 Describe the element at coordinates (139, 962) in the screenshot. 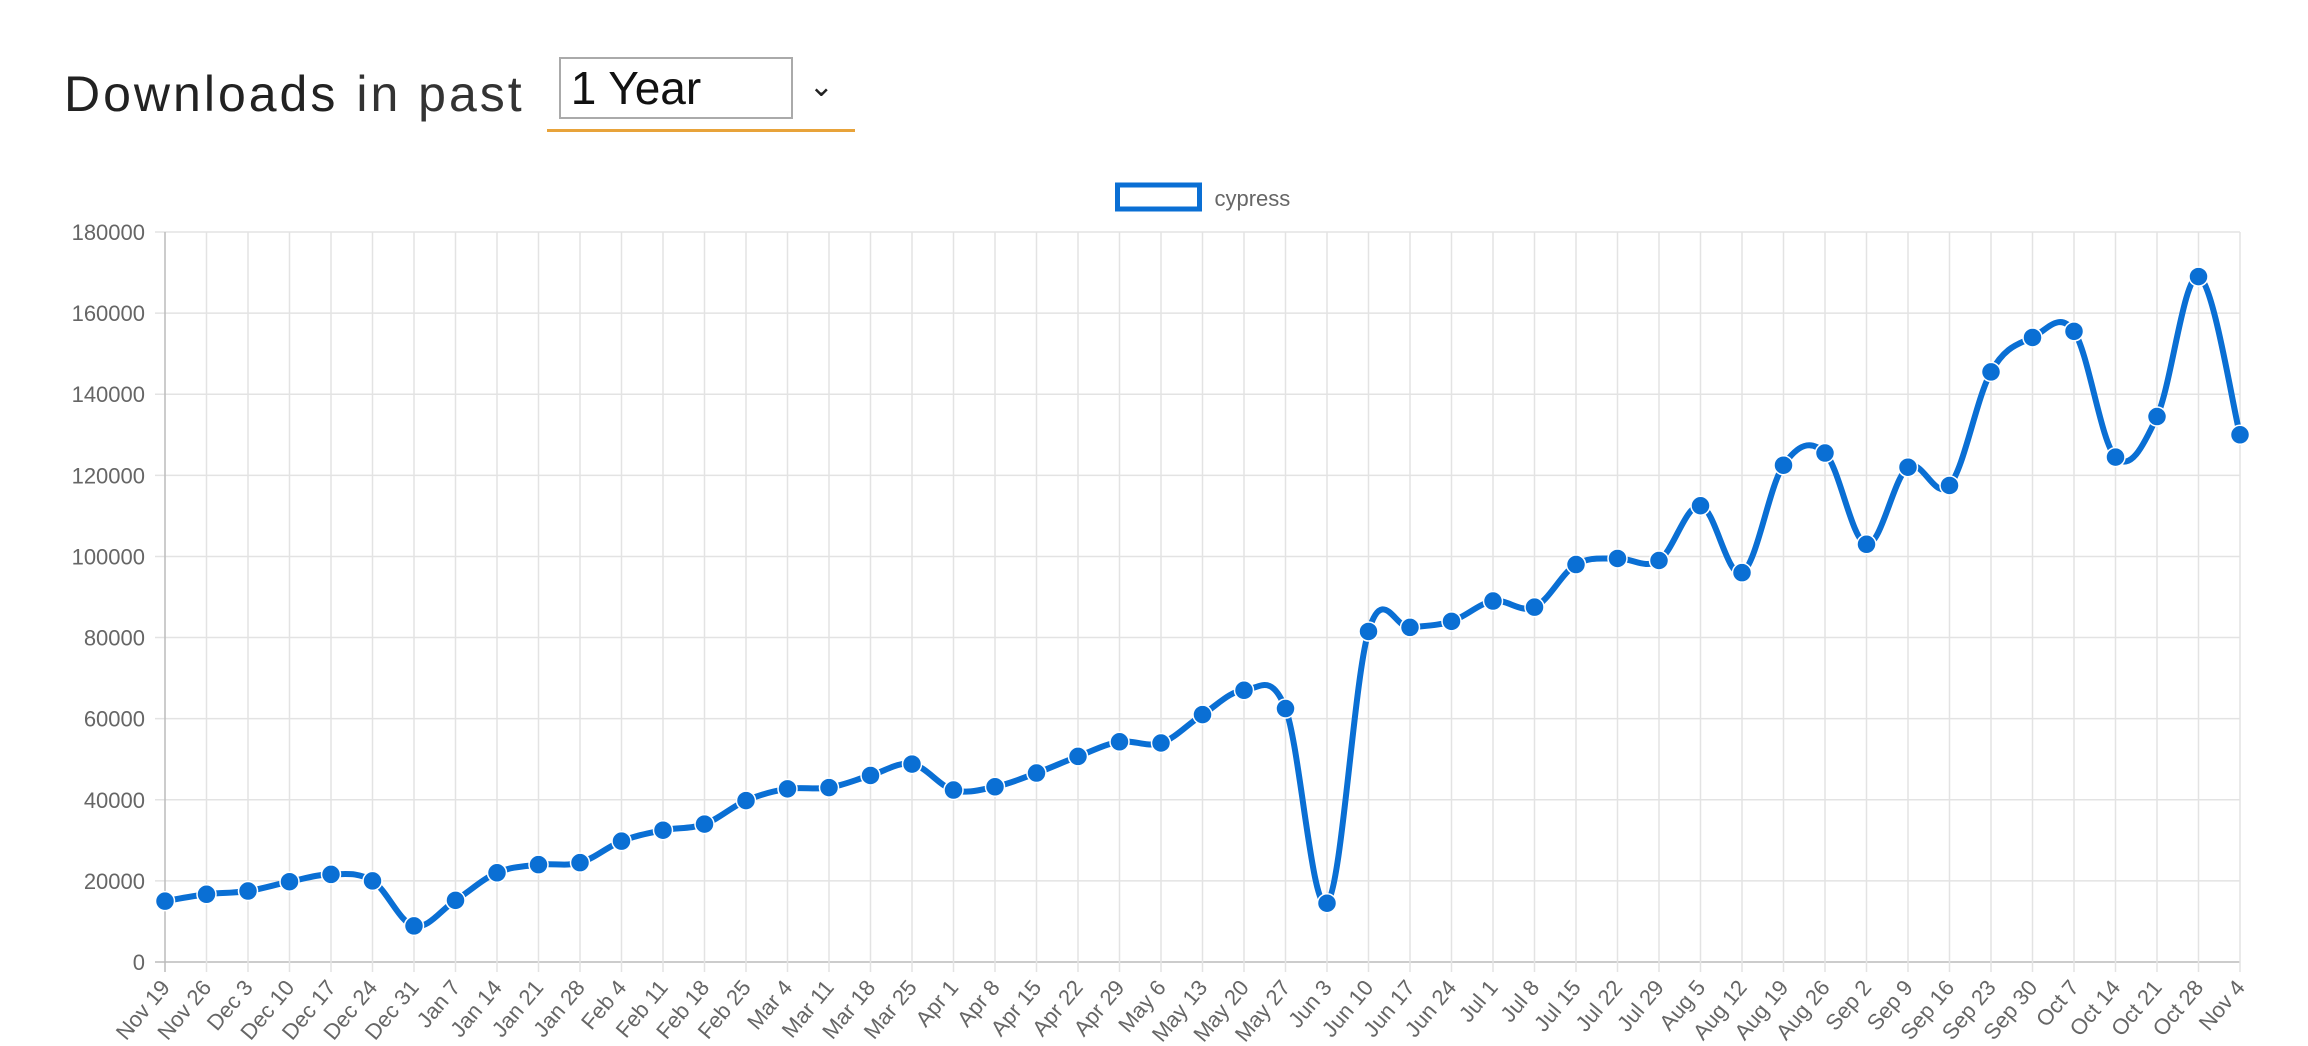

I see `y-tick-label: 0` at that location.